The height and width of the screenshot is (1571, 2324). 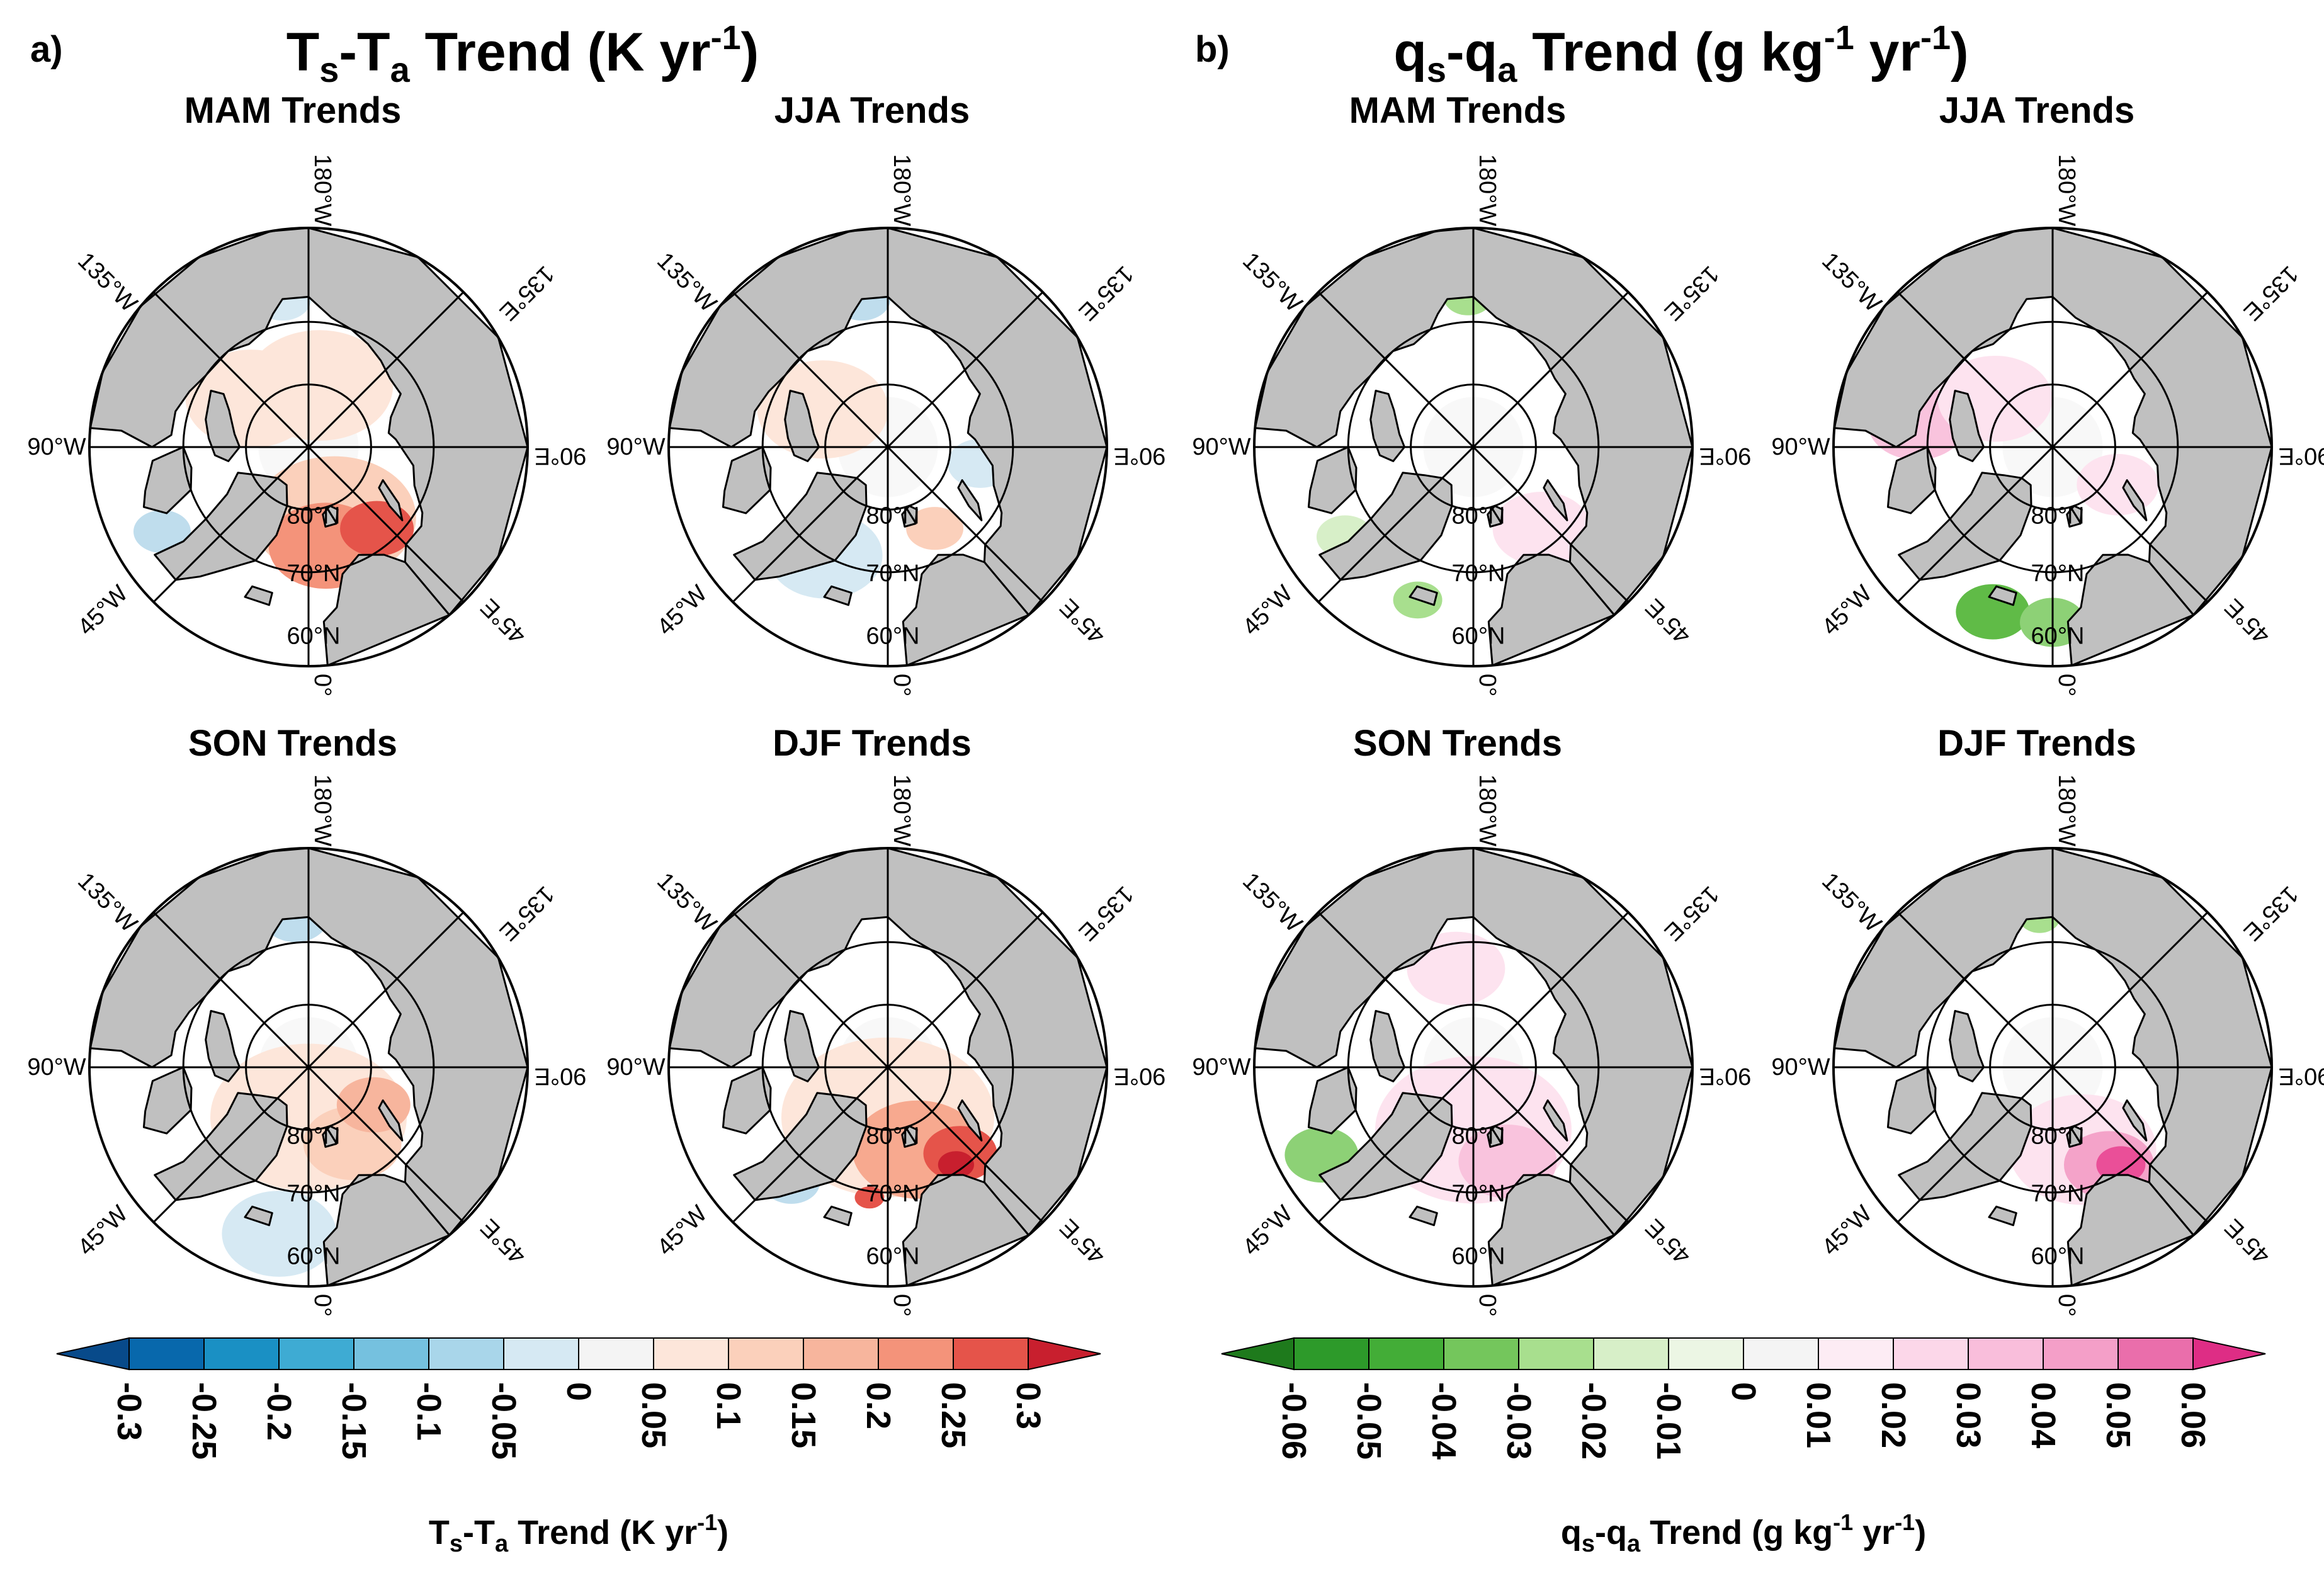 I want to click on colorbar-tick: 0.01, so click(x=1819, y=1415).